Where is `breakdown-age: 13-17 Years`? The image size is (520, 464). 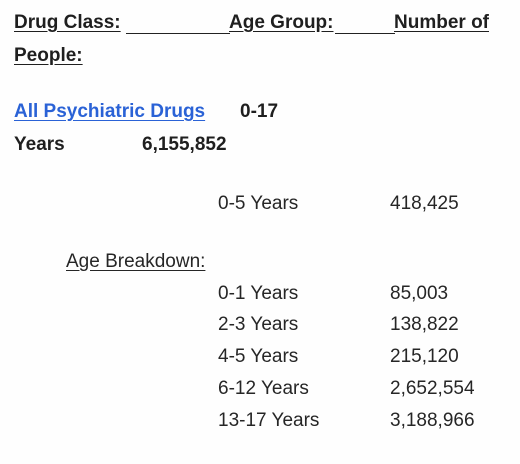 breakdown-age: 13-17 Years is located at coordinates (268, 421).